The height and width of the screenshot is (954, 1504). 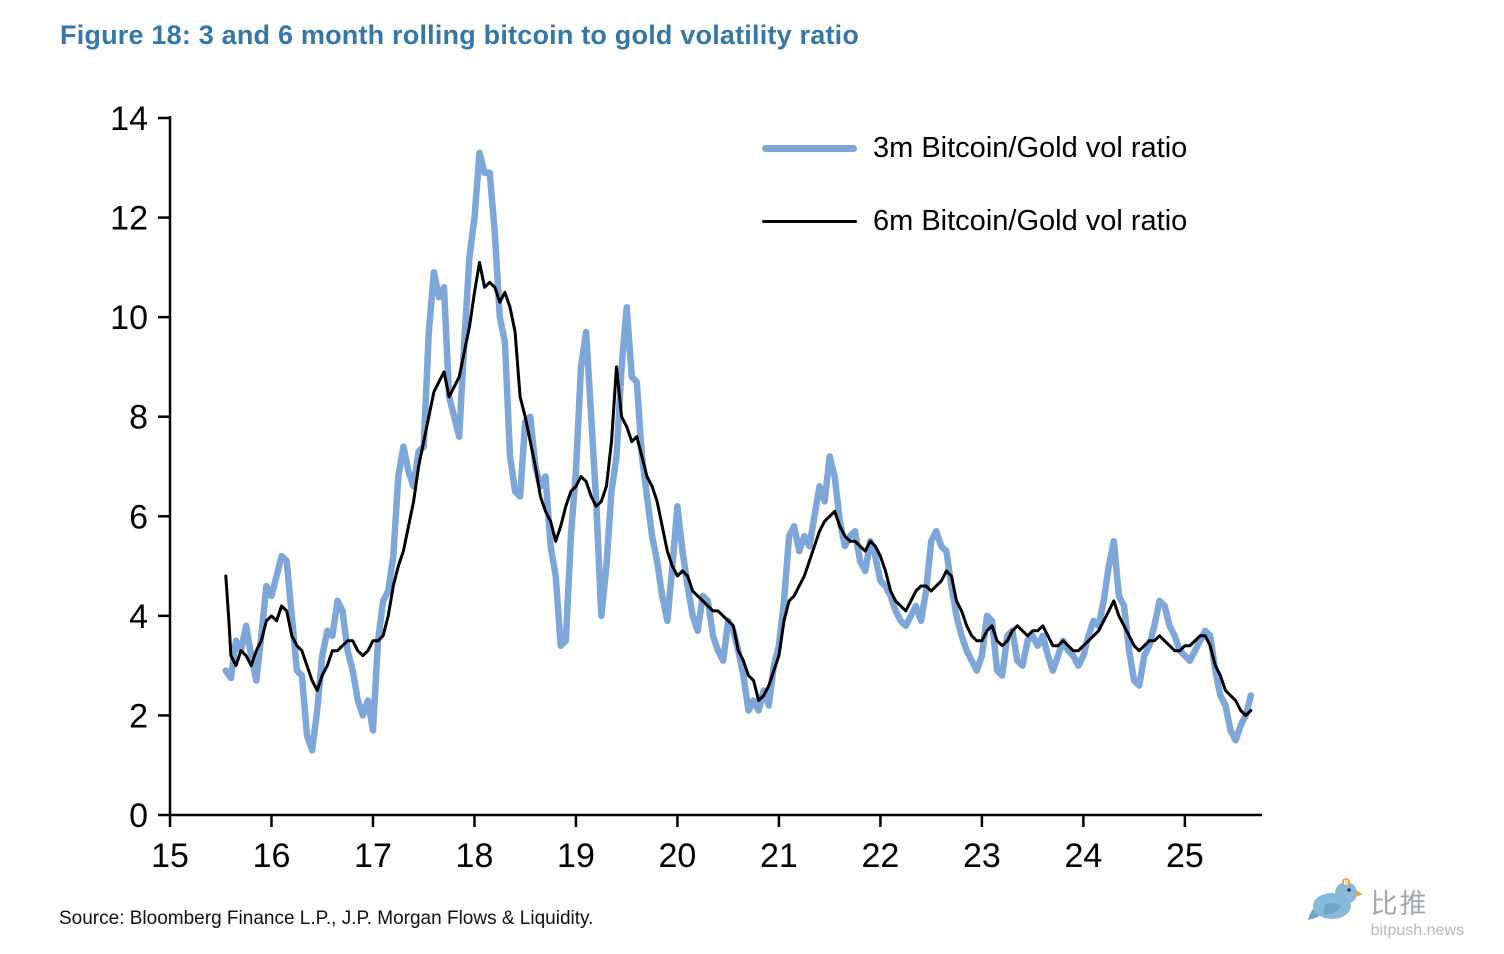 I want to click on y-tick-label: 14, so click(x=129, y=119).